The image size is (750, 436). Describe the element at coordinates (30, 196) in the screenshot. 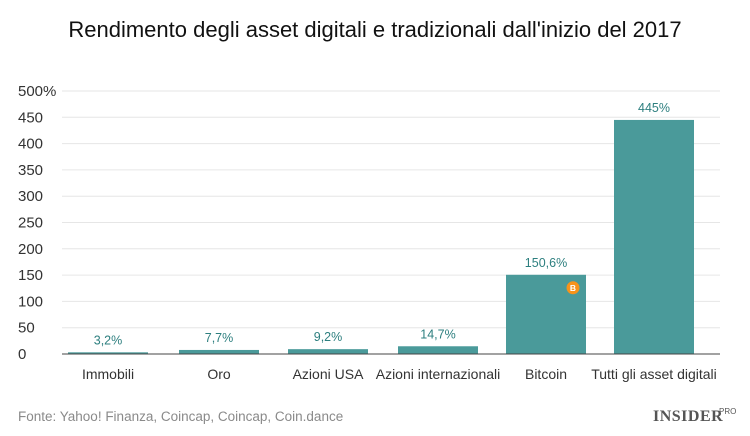

I see `y-tick-label: 300` at that location.